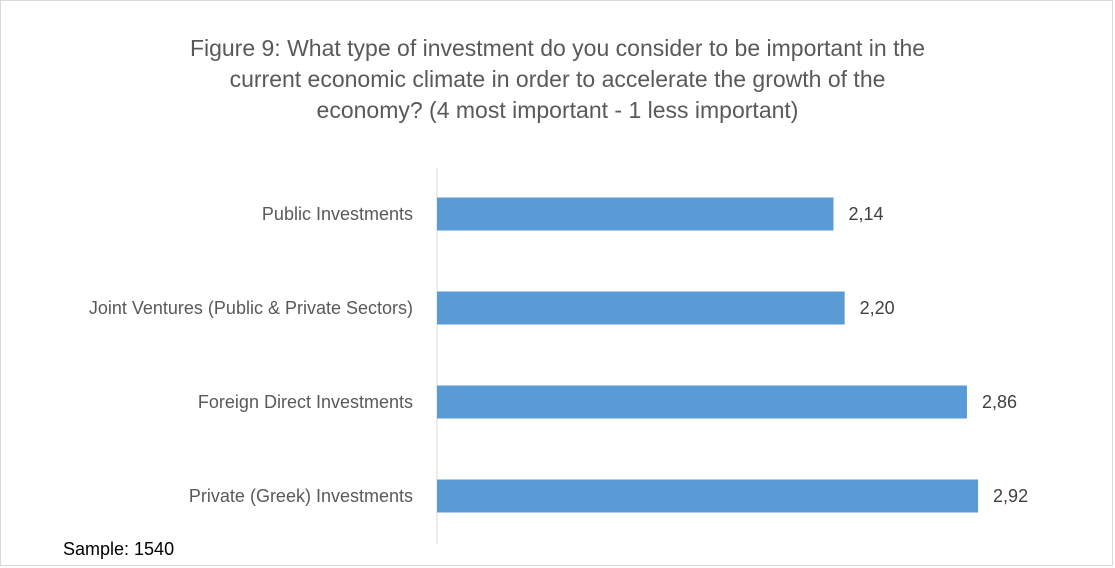 Image resolution: width=1115 pixels, height=568 pixels. What do you see at coordinates (1010, 496) in the screenshot?
I see `data-label: 2,92` at bounding box center [1010, 496].